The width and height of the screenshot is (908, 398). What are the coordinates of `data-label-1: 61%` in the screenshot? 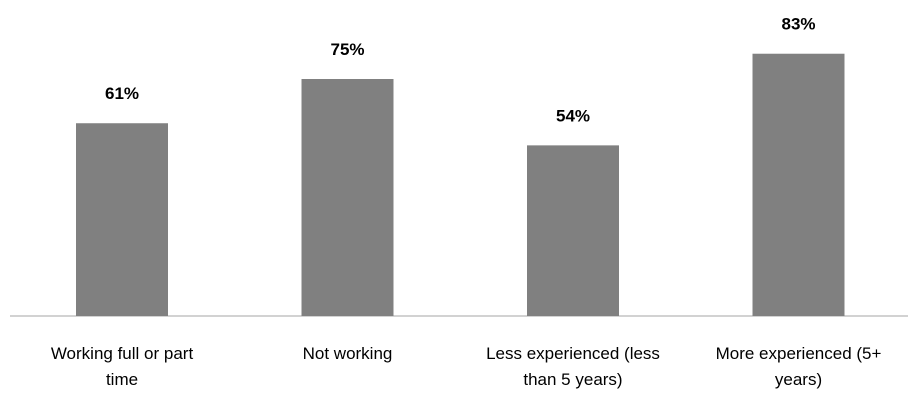 It's located at (122, 93).